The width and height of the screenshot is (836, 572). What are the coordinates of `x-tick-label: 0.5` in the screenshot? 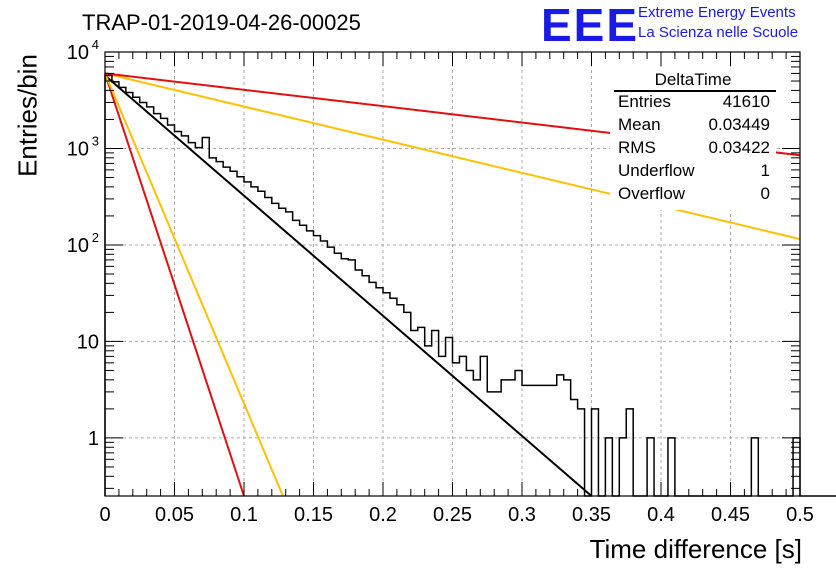 It's located at (800, 515).